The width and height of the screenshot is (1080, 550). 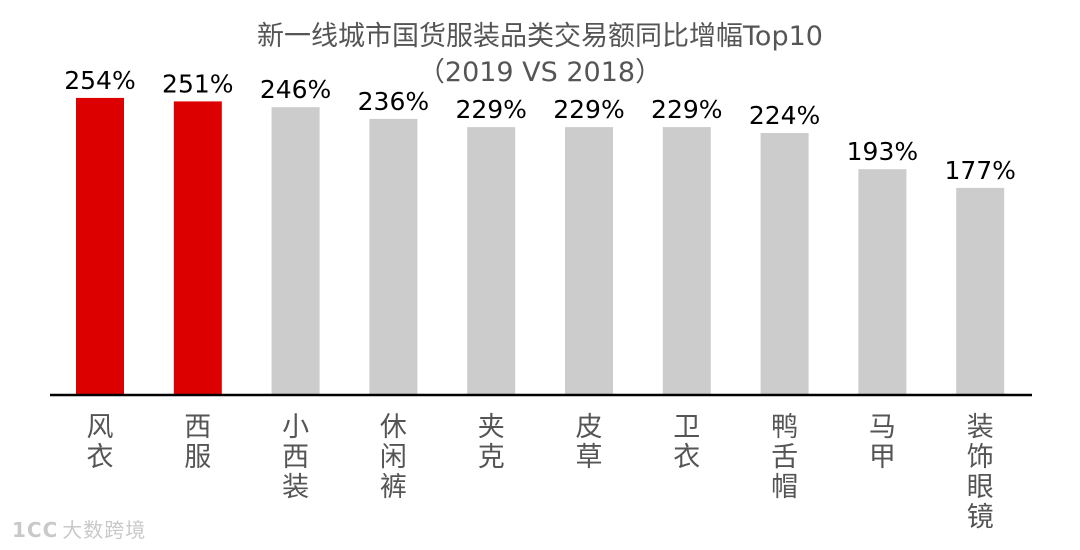 I want to click on category-label-char: 舌, so click(x=784, y=457).